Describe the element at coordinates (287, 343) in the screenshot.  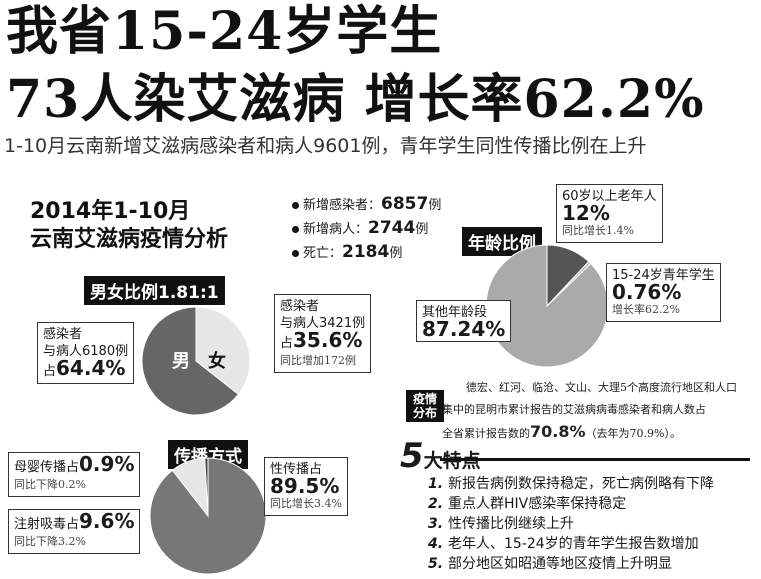
I see `female-pct-prefix: 占` at that location.